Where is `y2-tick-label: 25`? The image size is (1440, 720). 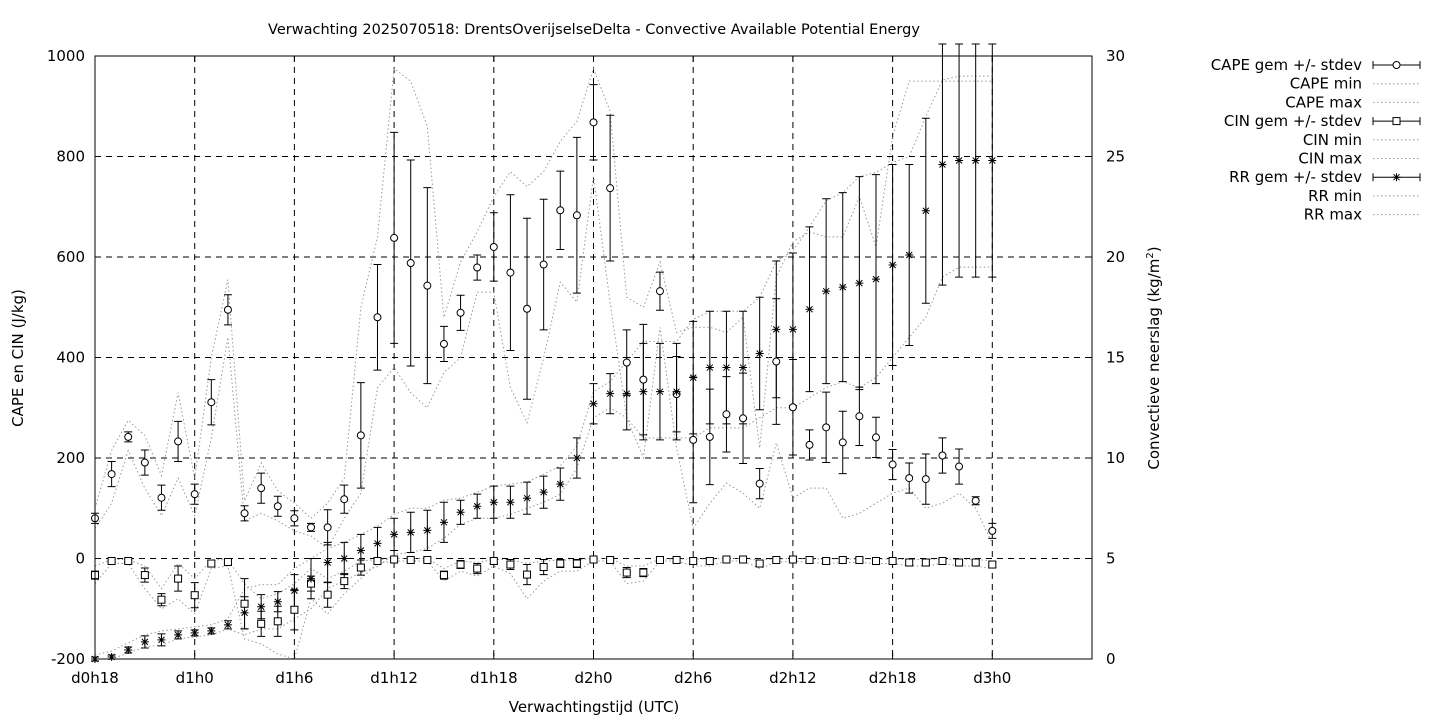
y2-tick-label: 25 is located at coordinates (1115, 157).